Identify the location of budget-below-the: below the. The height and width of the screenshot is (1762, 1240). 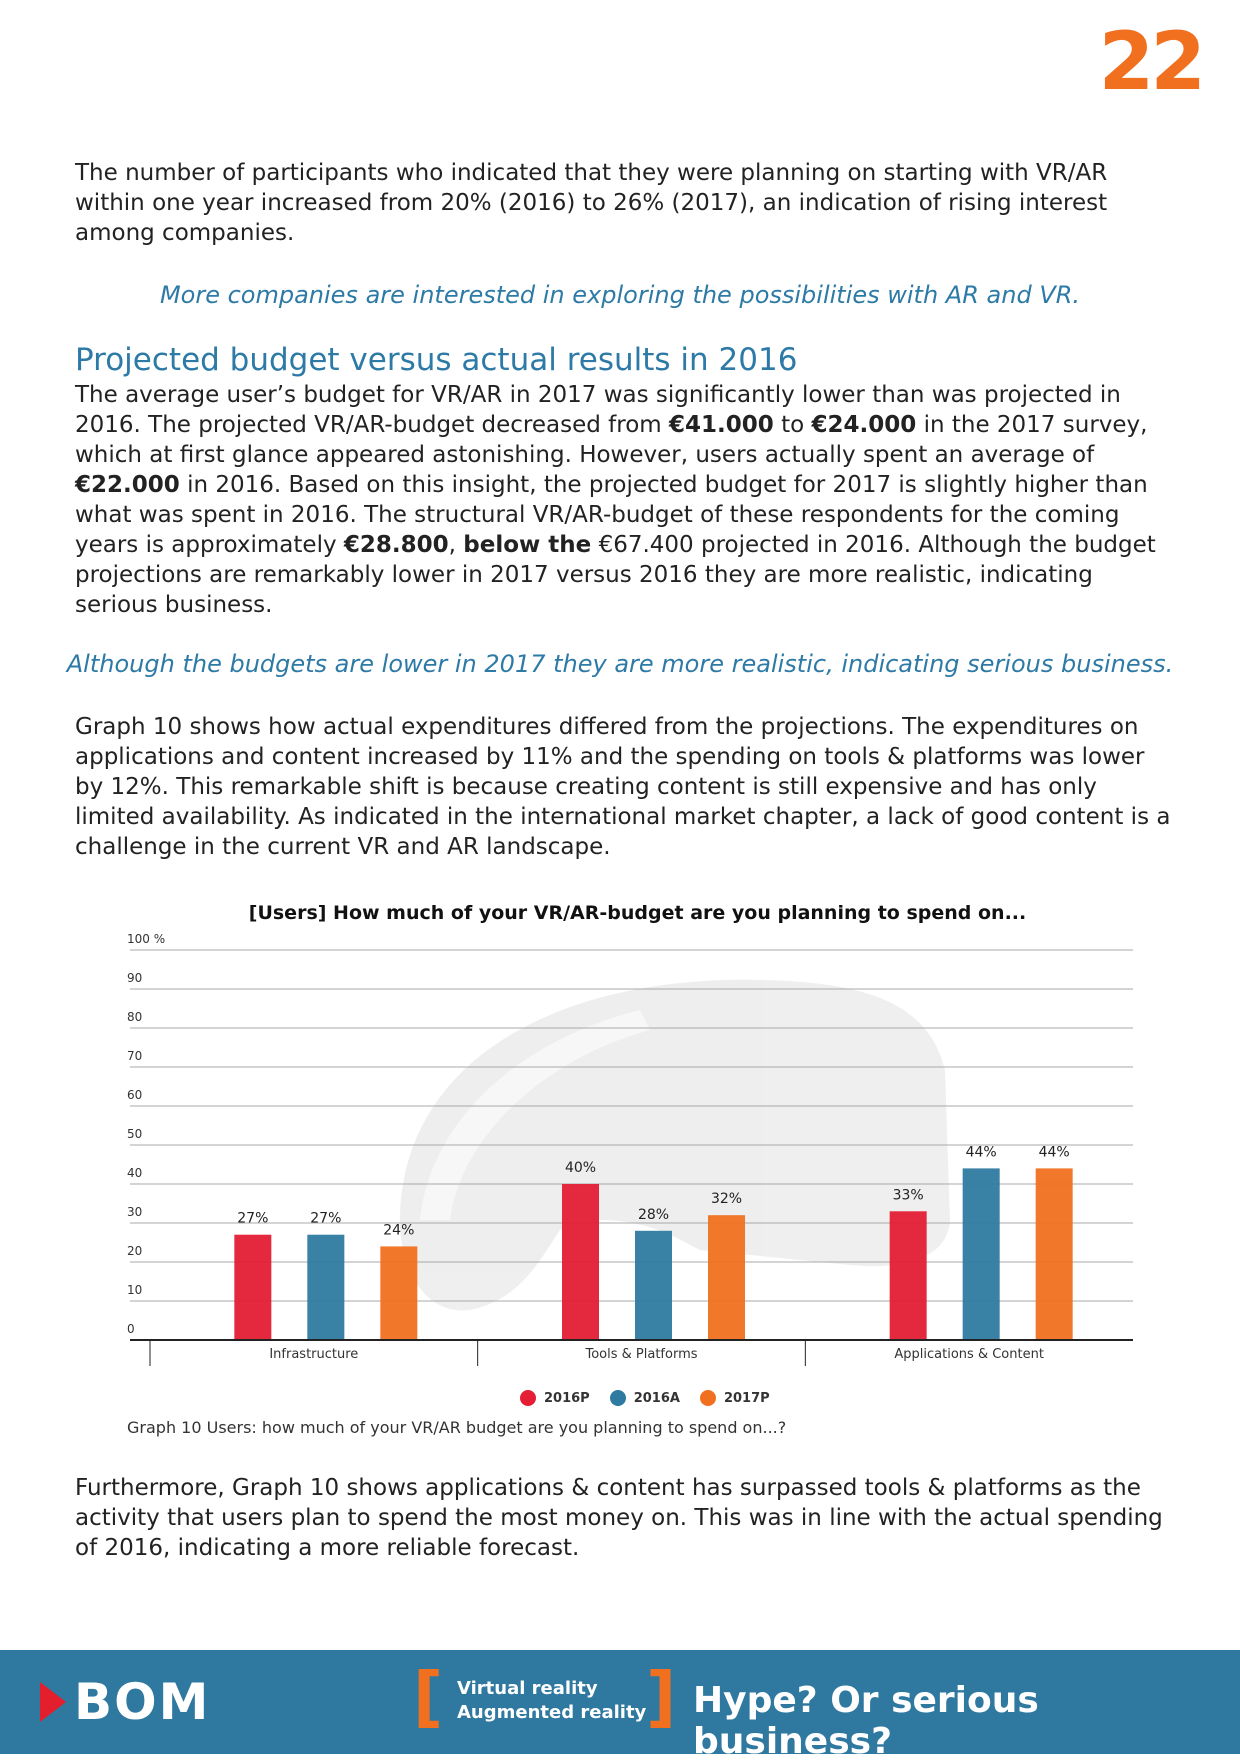
(527, 545).